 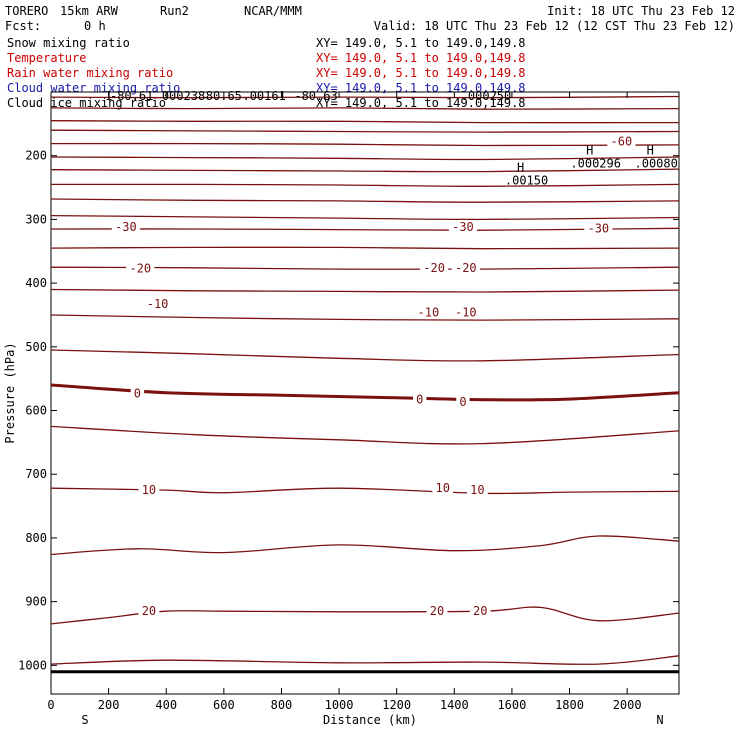 I want to click on init-time: Init: 18 UTC Thu 23 Feb 12, so click(x=641, y=11).